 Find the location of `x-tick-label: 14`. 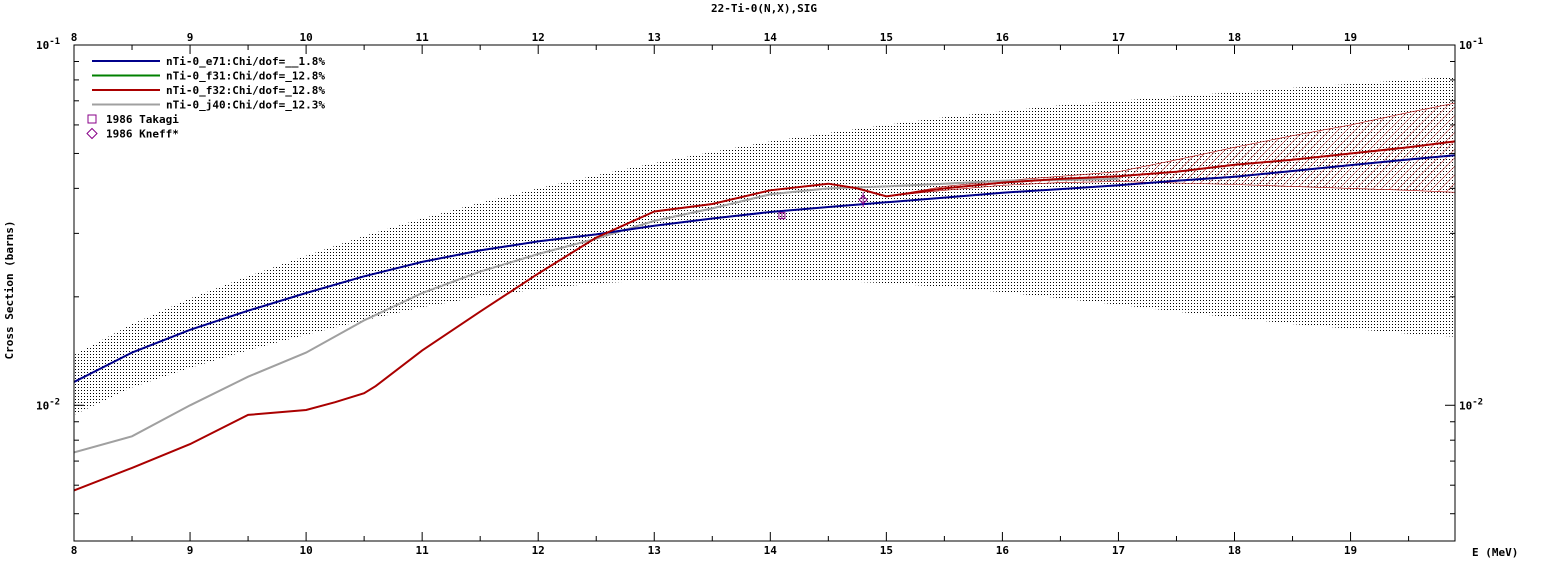

x-tick-label: 14 is located at coordinates (771, 550).